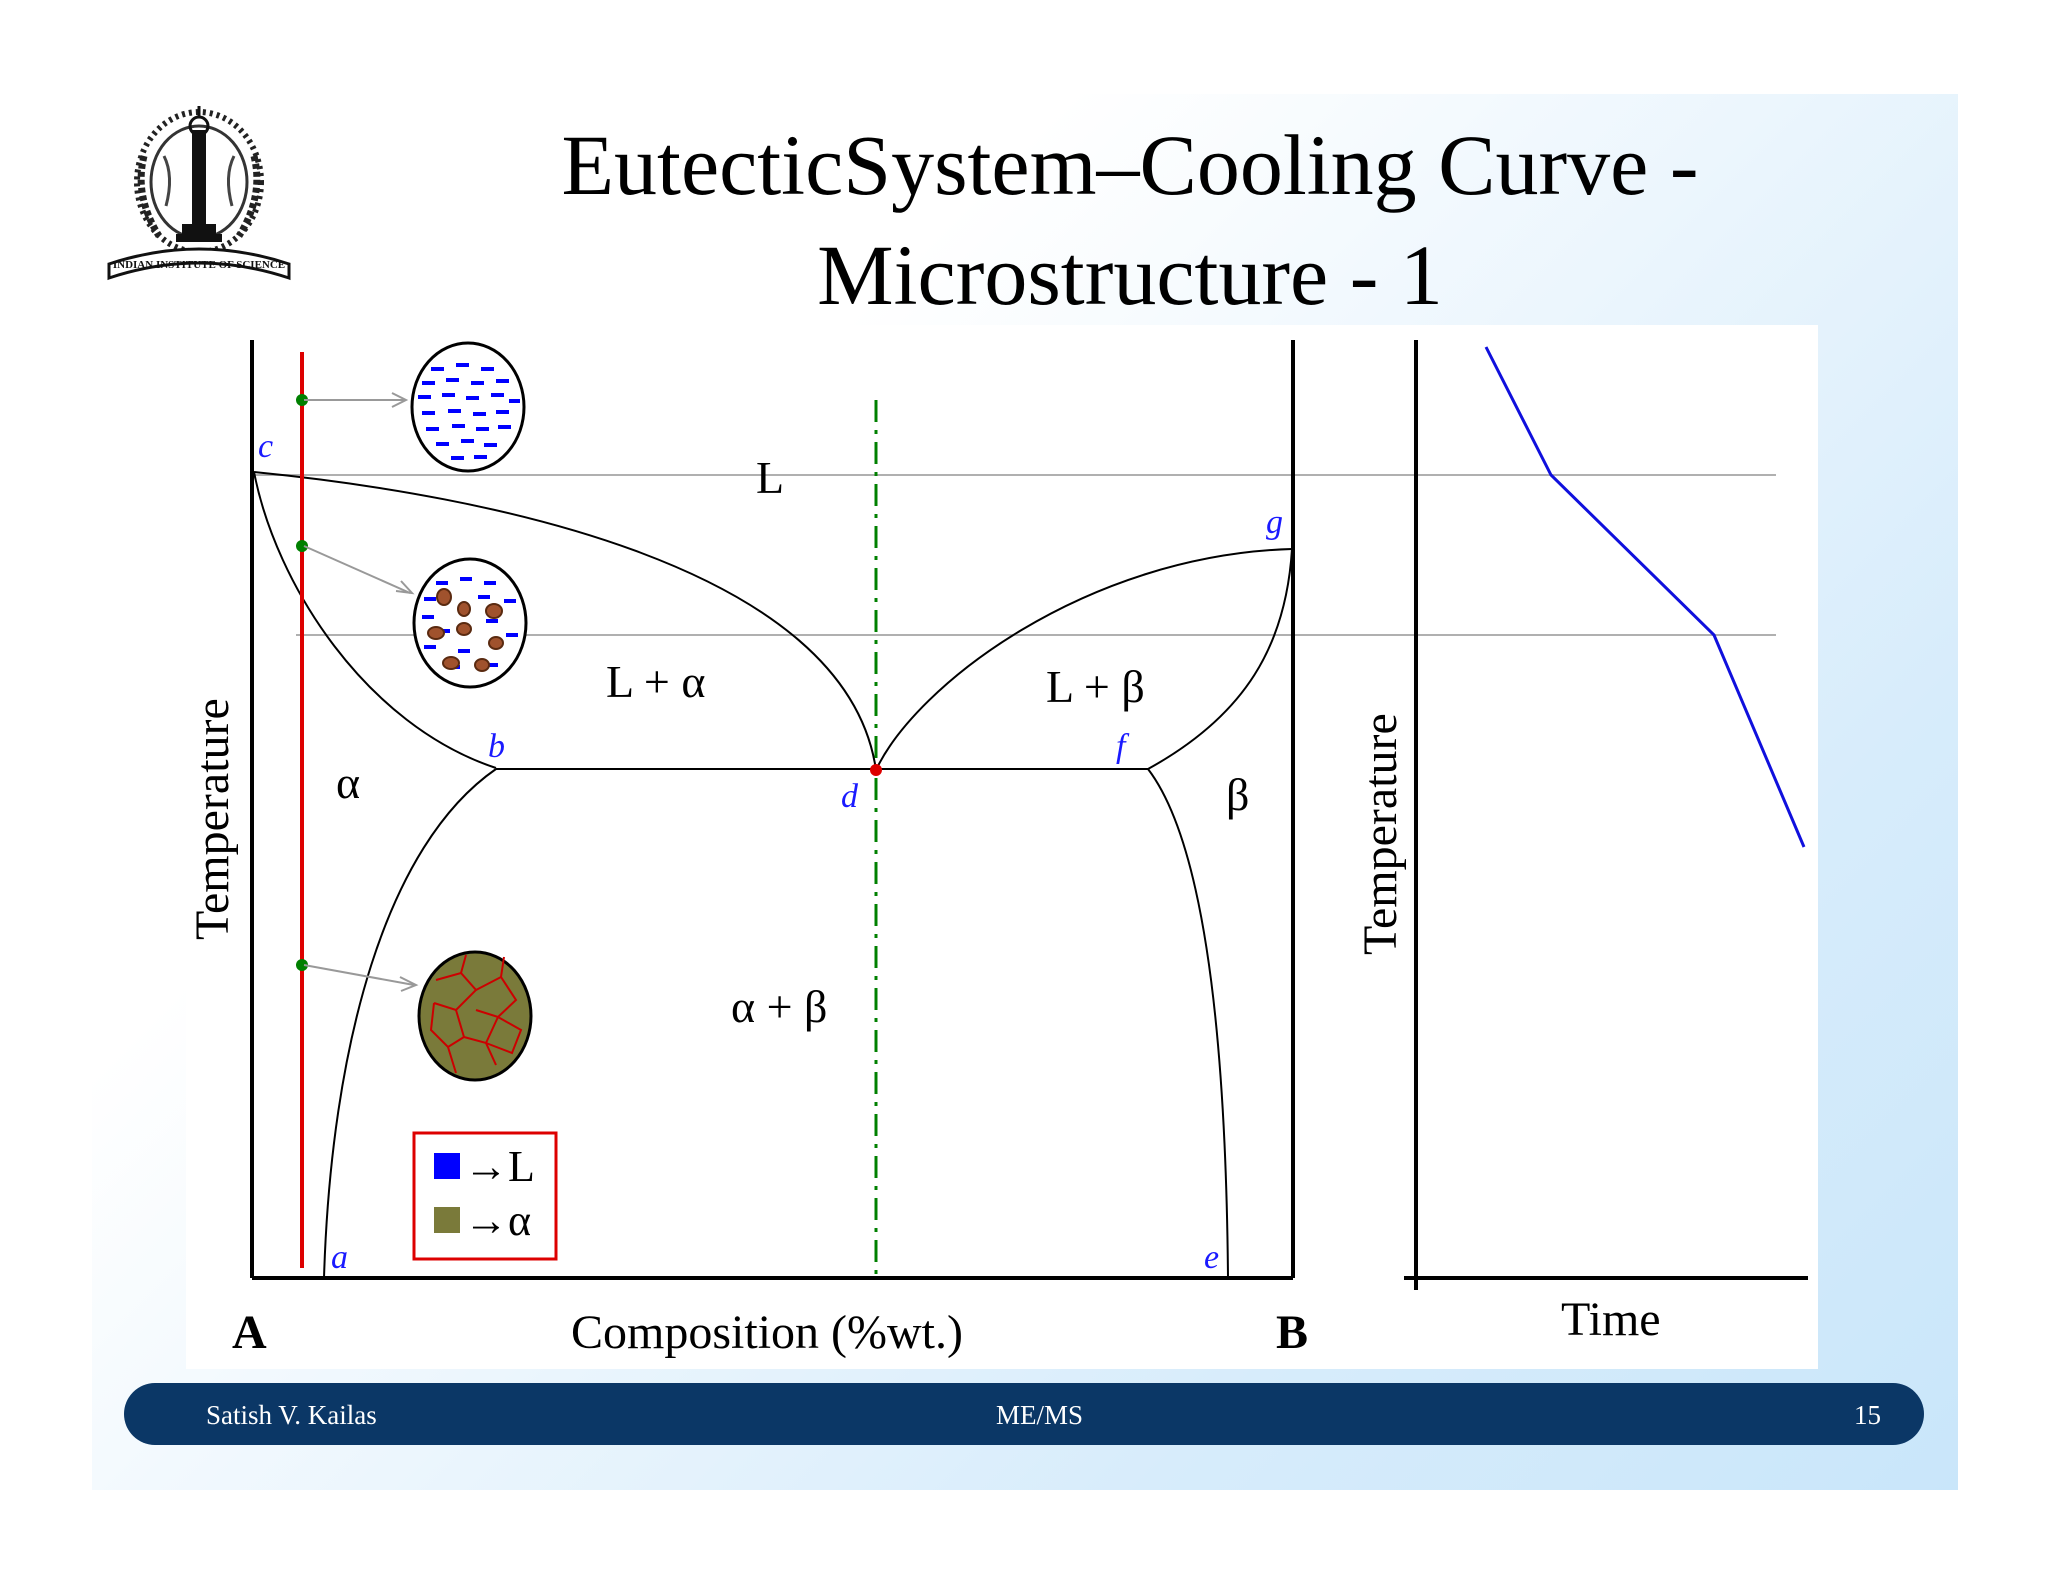 The image size is (2048, 1582). What do you see at coordinates (470, 623) in the screenshot?
I see `microstructure-liquid-alpha` at bounding box center [470, 623].